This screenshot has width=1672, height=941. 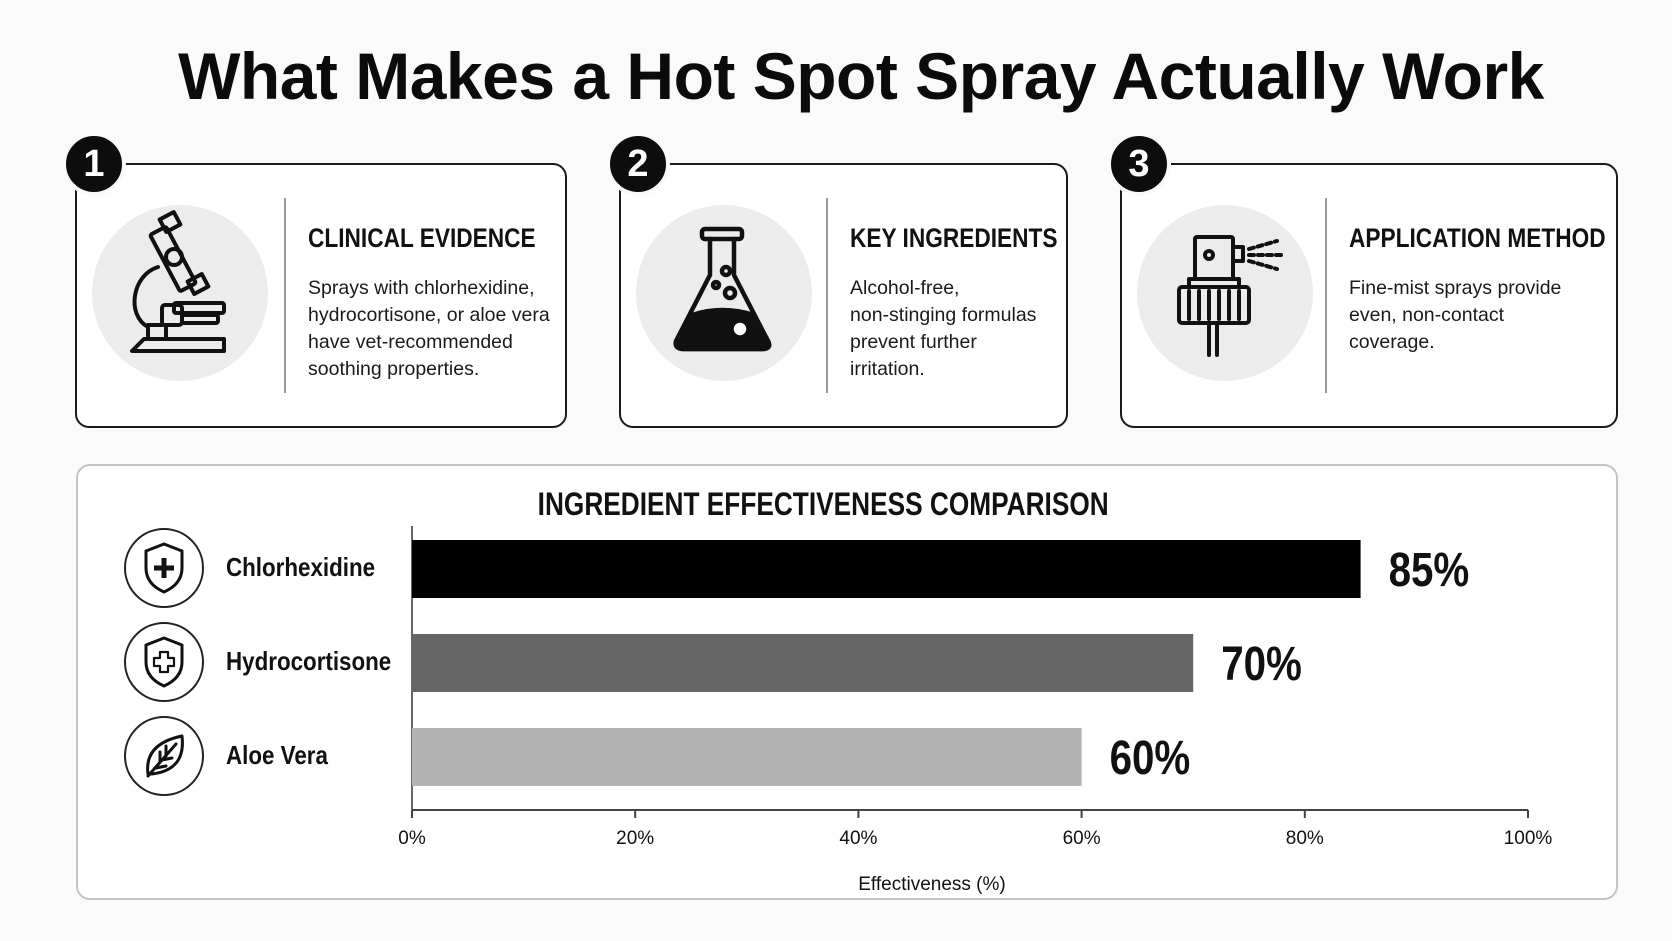 What do you see at coordinates (1150, 758) in the screenshot?
I see `bar-value-label: 60%` at bounding box center [1150, 758].